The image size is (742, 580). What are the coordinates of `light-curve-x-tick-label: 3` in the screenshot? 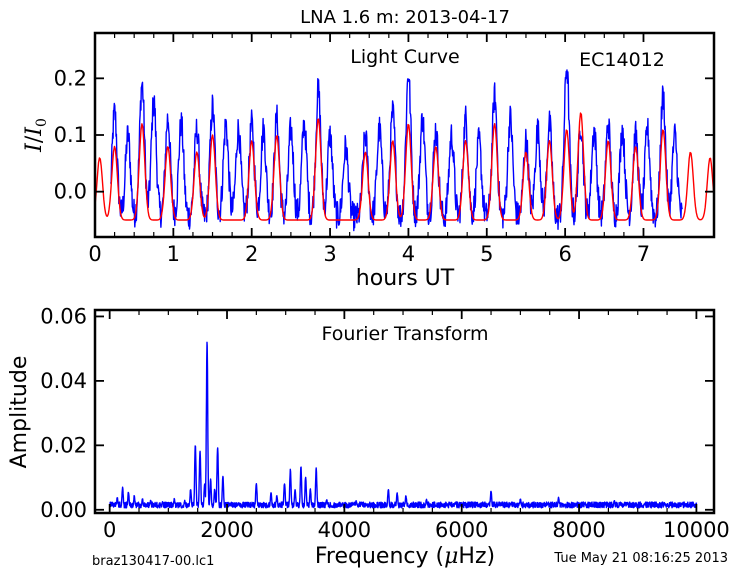 It's located at (329, 254).